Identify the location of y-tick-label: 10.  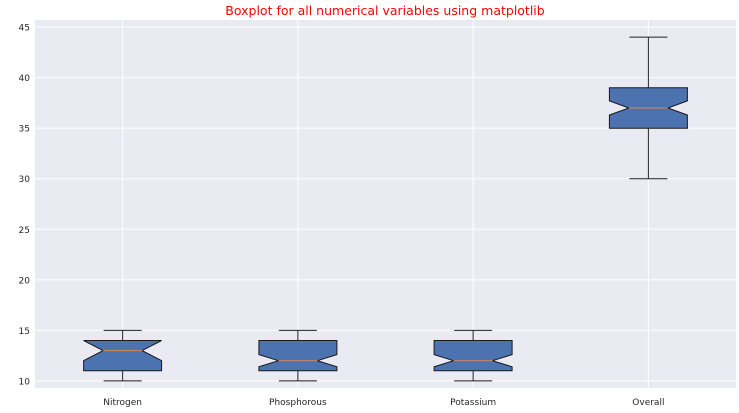
(25, 382).